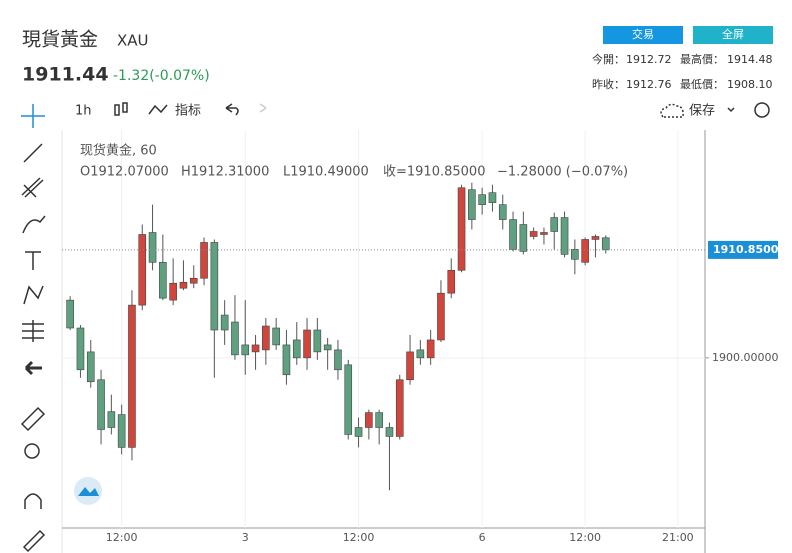 The height and width of the screenshot is (553, 792). I want to click on logo-mark, so click(88, 491).